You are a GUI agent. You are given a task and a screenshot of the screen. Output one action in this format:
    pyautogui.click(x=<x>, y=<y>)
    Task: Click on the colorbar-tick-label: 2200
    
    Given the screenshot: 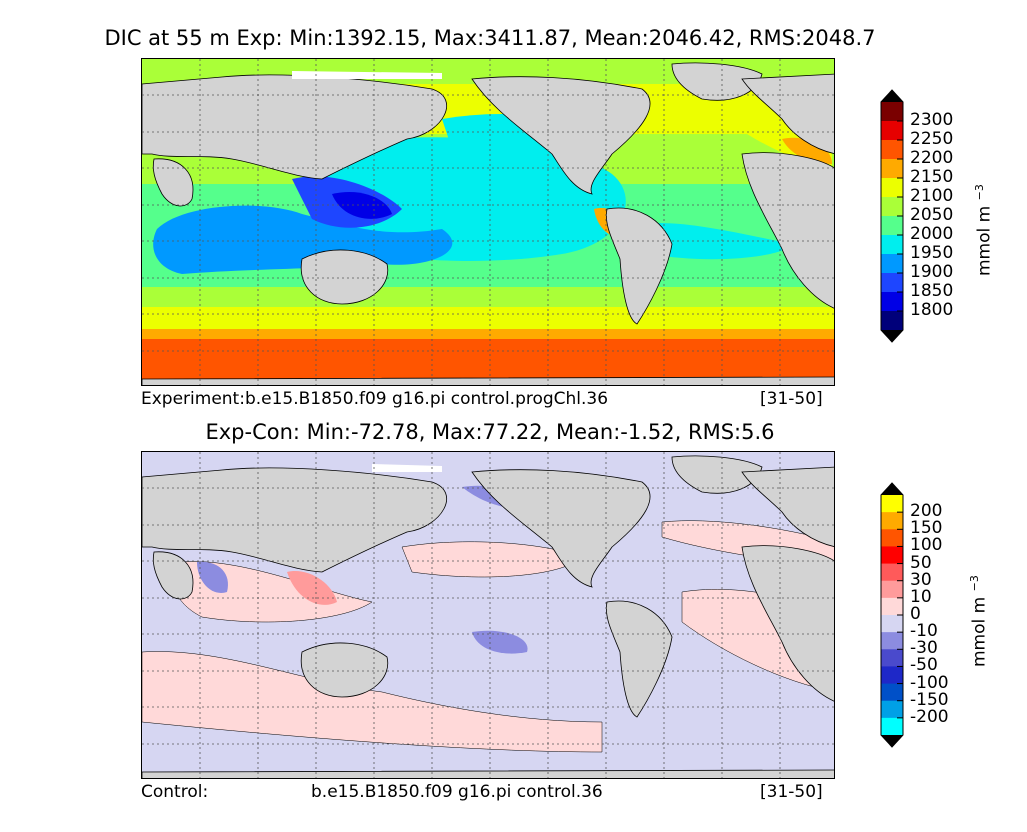 What is the action you would take?
    pyautogui.click(x=932, y=158)
    